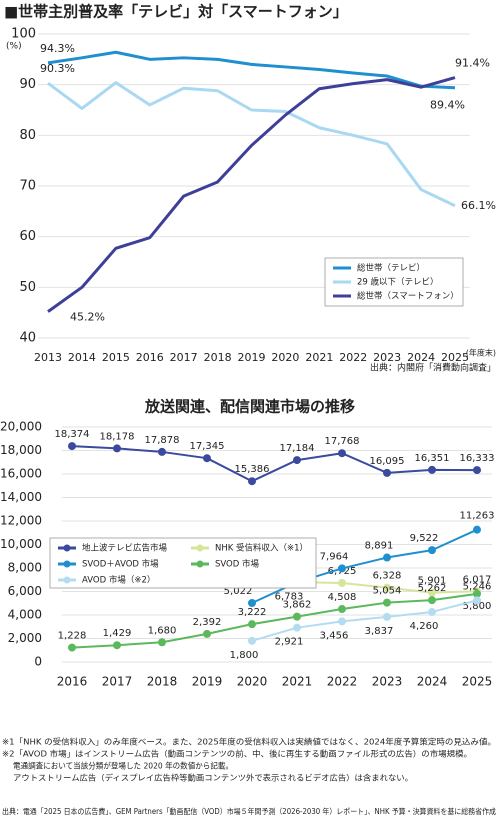  What do you see at coordinates (481, 353) in the screenshot?
I see `x-unit: (年度末)` at bounding box center [481, 353].